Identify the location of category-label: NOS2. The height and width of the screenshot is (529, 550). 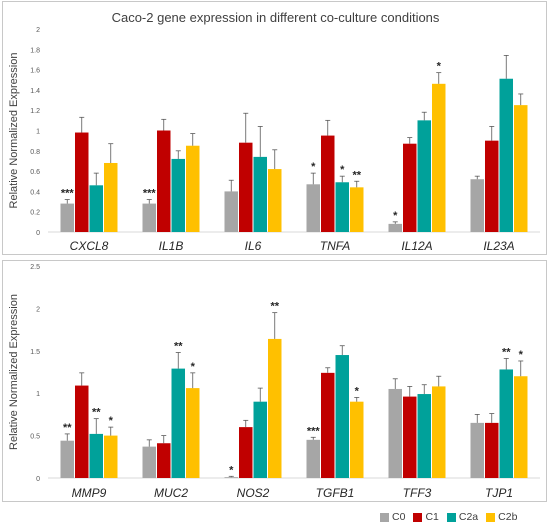
(253, 493).